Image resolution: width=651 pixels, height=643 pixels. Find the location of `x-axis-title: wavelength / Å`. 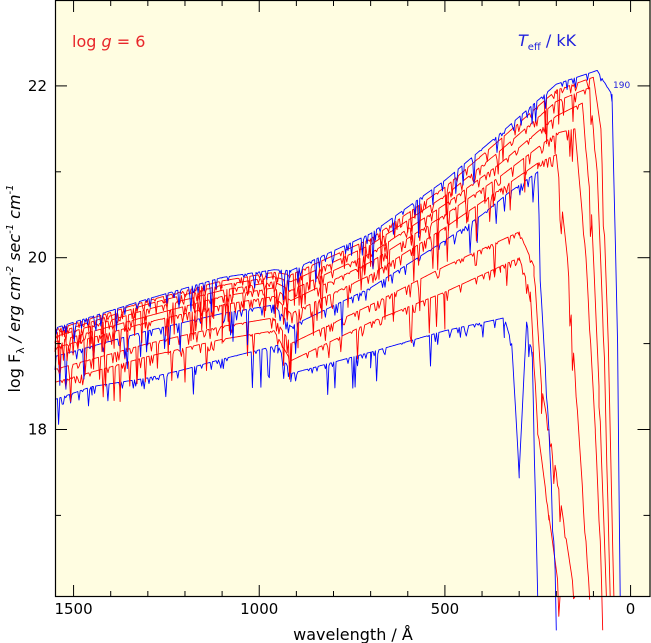

x-axis-title: wavelength / Å is located at coordinates (353, 634).